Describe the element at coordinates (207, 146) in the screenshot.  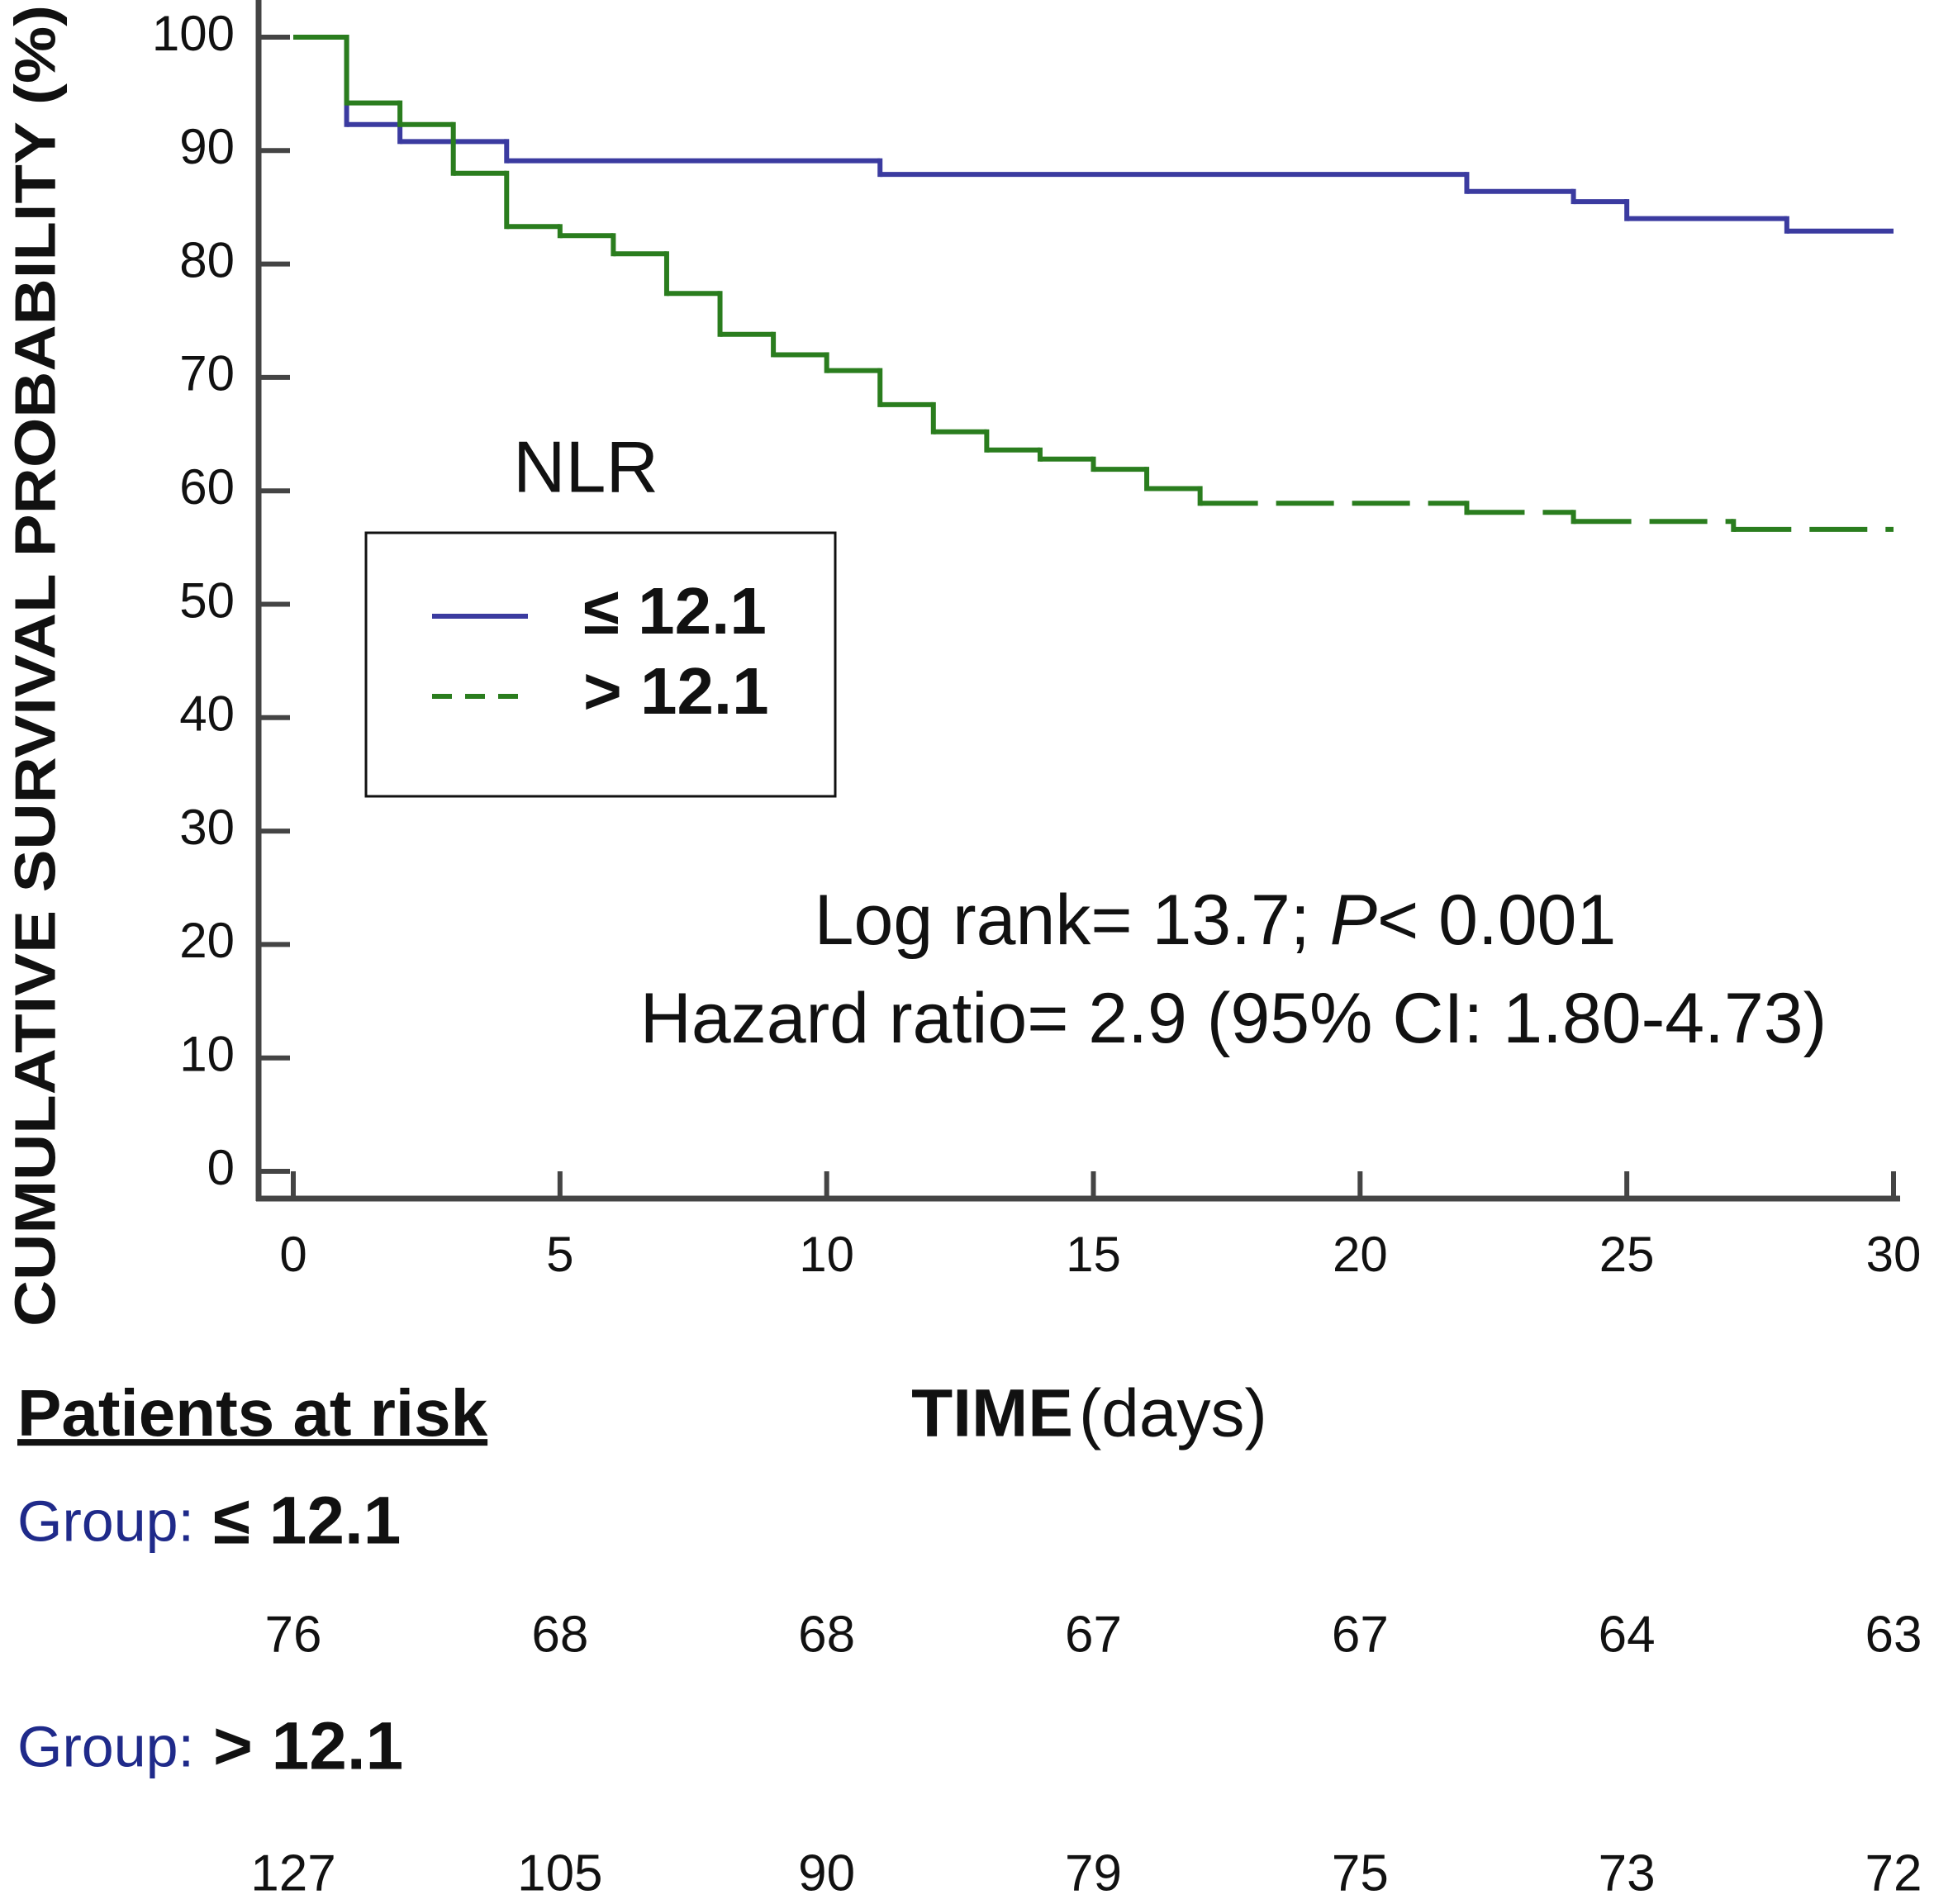
I see `y-tick-label: 90` at that location.